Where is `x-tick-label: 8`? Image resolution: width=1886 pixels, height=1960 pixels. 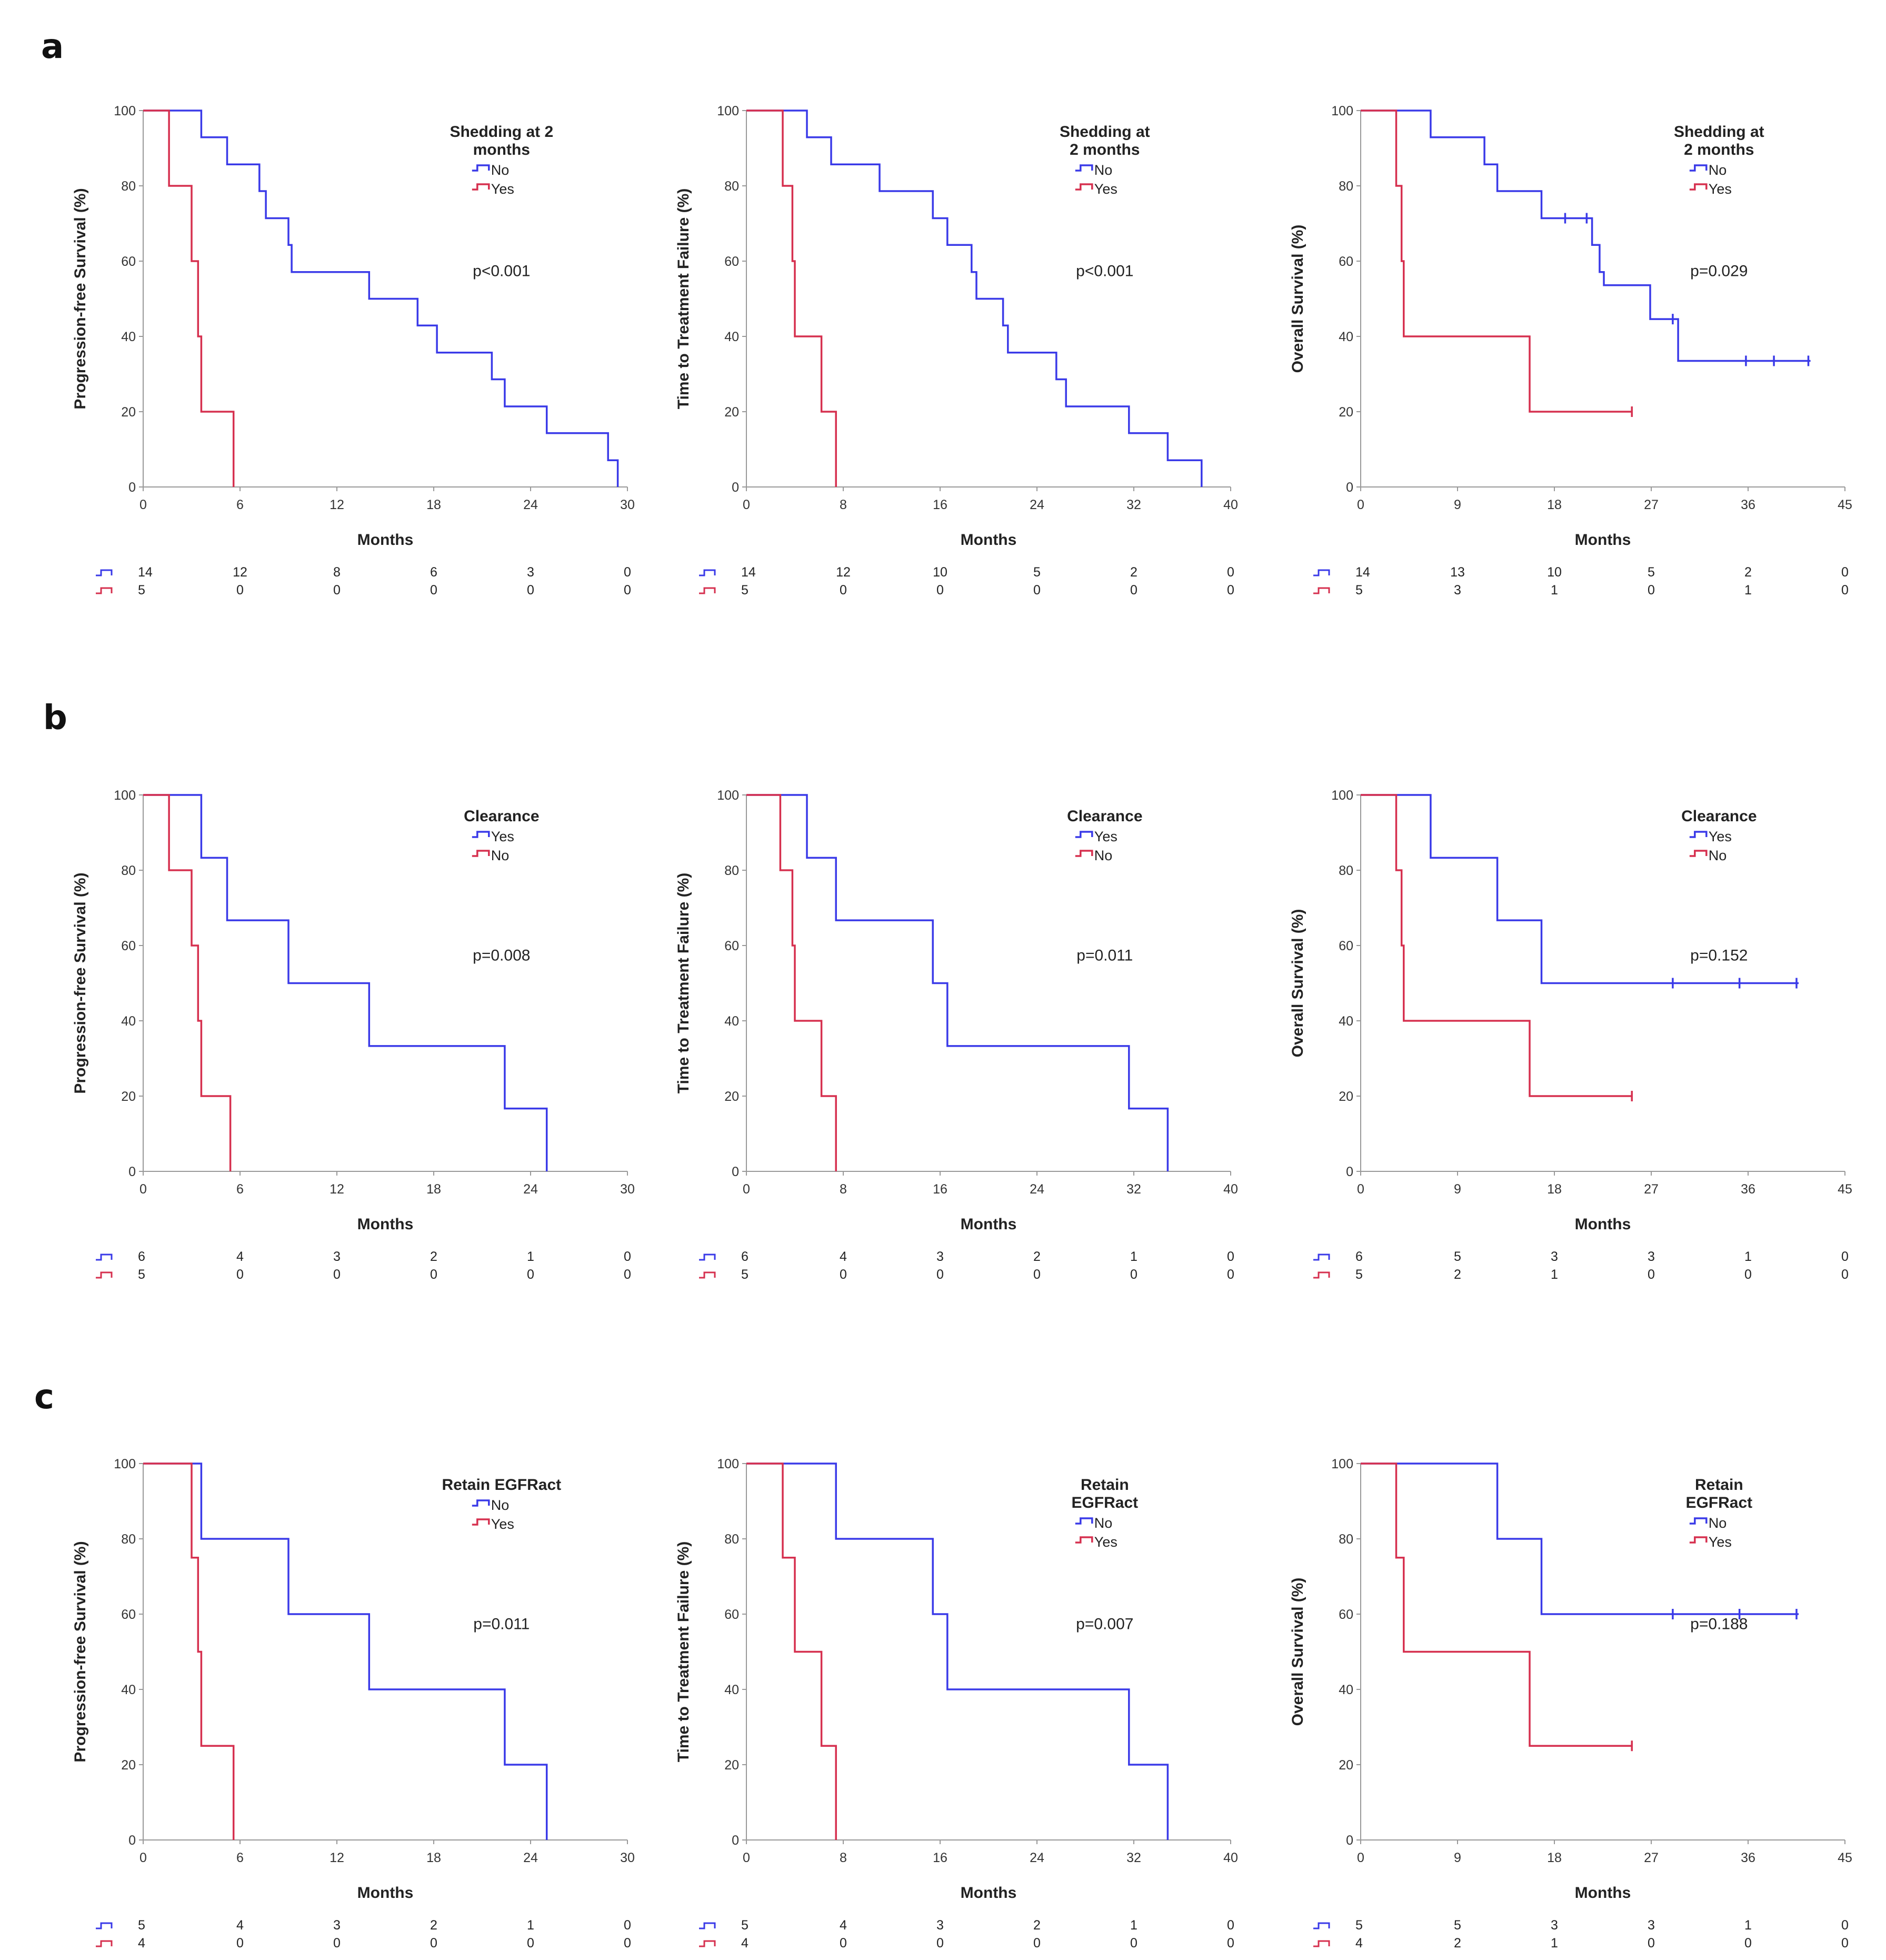 x-tick-label: 8 is located at coordinates (843, 505).